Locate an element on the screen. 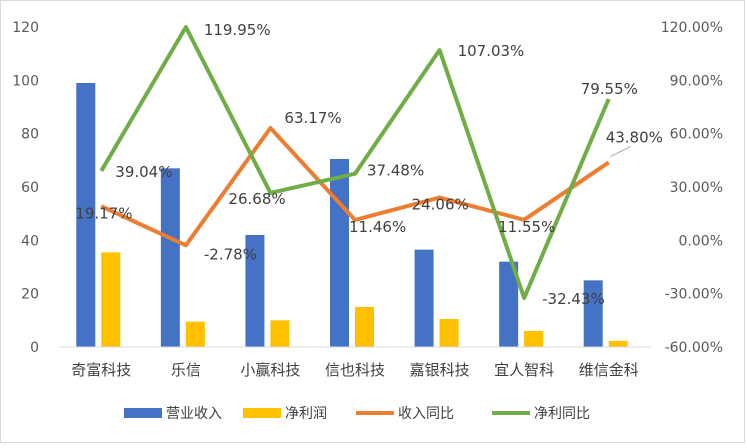 The image size is (747, 448). category-label: 维信金科 is located at coordinates (609, 370).